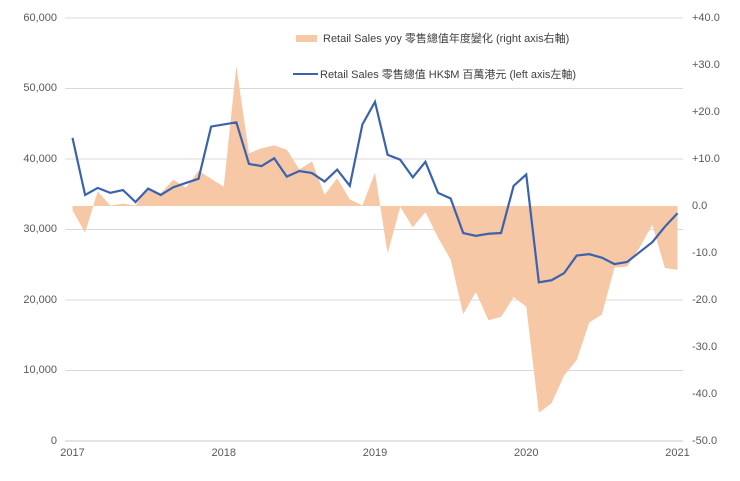 The height and width of the screenshot is (481, 740). Describe the element at coordinates (40, 370) in the screenshot. I see `left-axis-label: 10,000` at that location.